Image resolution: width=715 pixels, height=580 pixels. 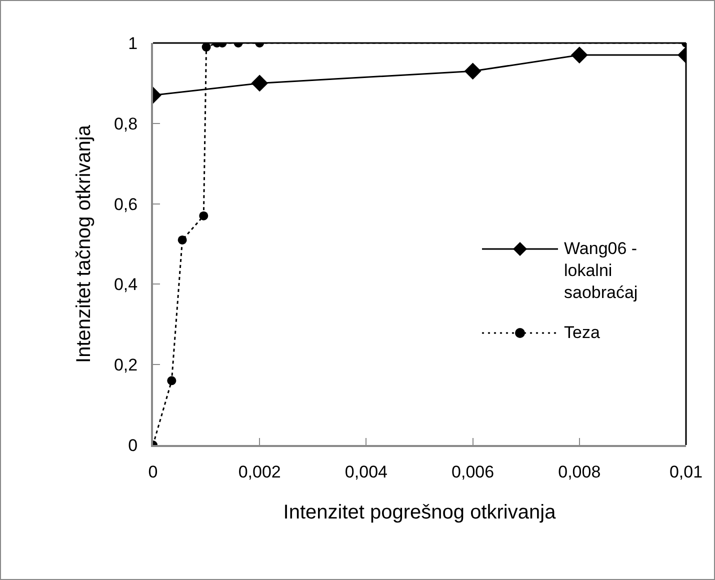 What do you see at coordinates (133, 445) in the screenshot?
I see `y-tick-label: 0` at bounding box center [133, 445].